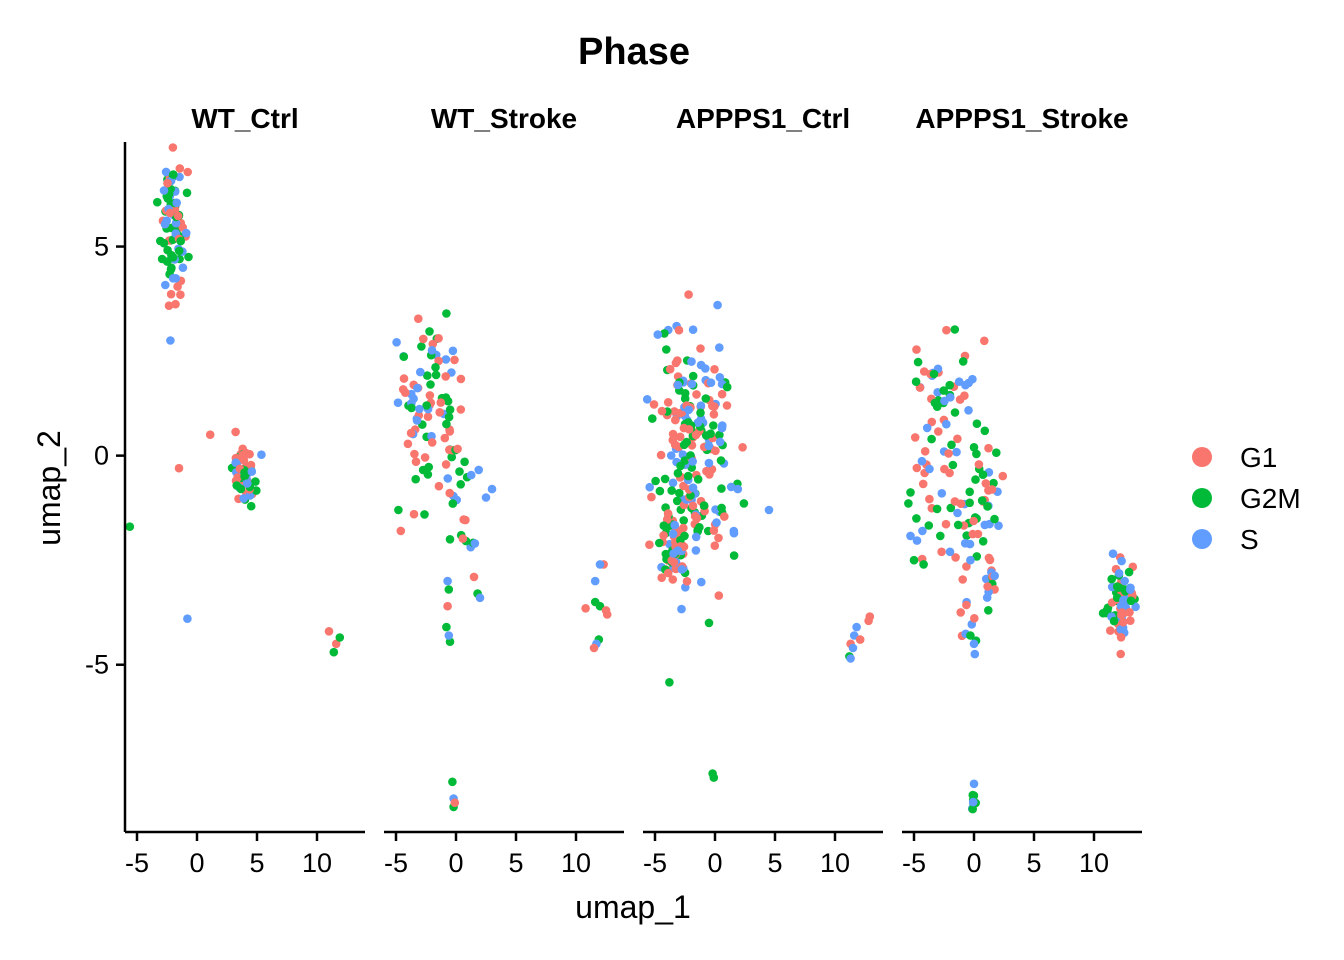 The width and height of the screenshot is (1344, 960). What do you see at coordinates (244, 118) in the screenshot?
I see `facet-label: WT_Ctrl` at bounding box center [244, 118].